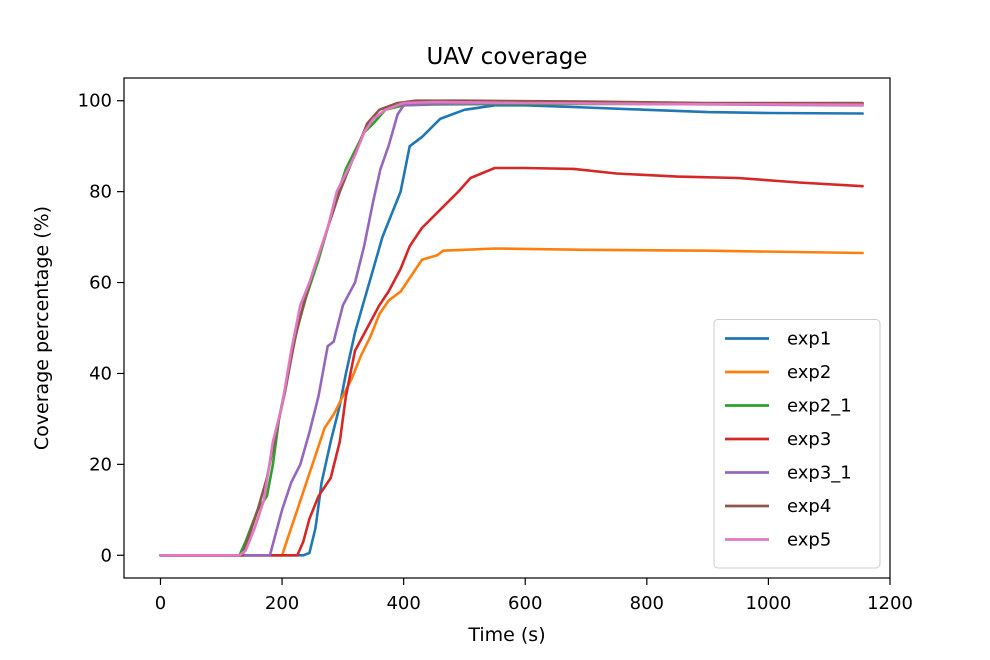 The width and height of the screenshot is (990, 660). Describe the element at coordinates (100, 464) in the screenshot. I see `y-tick-label: 20` at that location.